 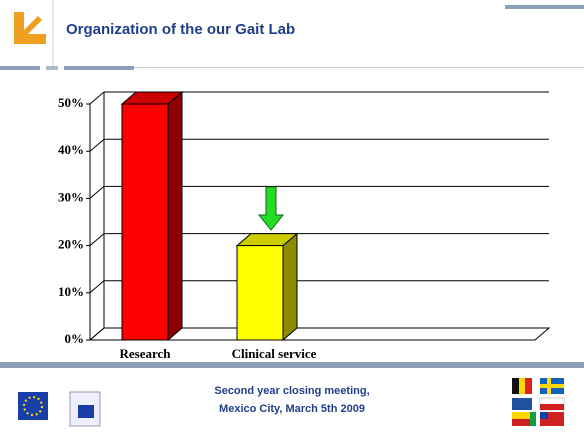 I want to click on y-tick-label: 10%, so click(x=71, y=291).